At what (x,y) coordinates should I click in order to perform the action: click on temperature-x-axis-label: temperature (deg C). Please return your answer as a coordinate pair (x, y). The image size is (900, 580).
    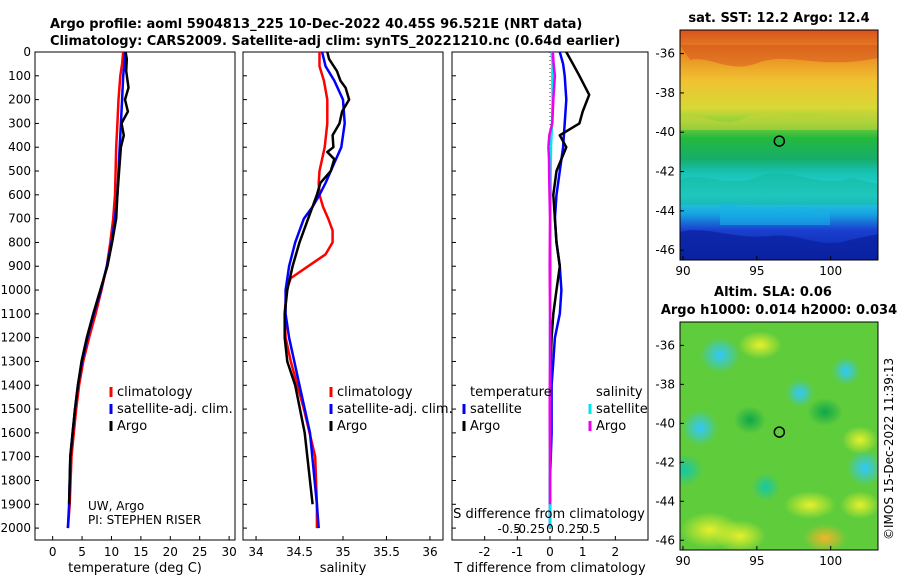
    Looking at the image, I should click on (135, 568).